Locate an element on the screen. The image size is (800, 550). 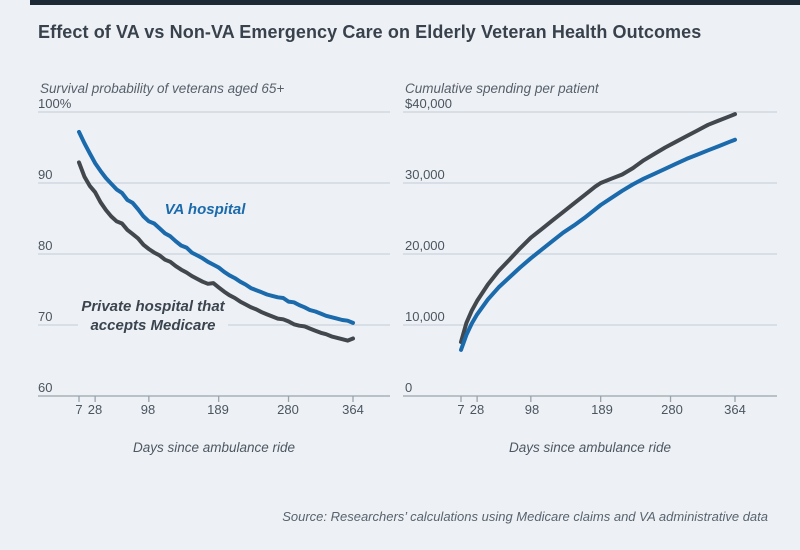
right-x-tick-label: 98 is located at coordinates (532, 409).